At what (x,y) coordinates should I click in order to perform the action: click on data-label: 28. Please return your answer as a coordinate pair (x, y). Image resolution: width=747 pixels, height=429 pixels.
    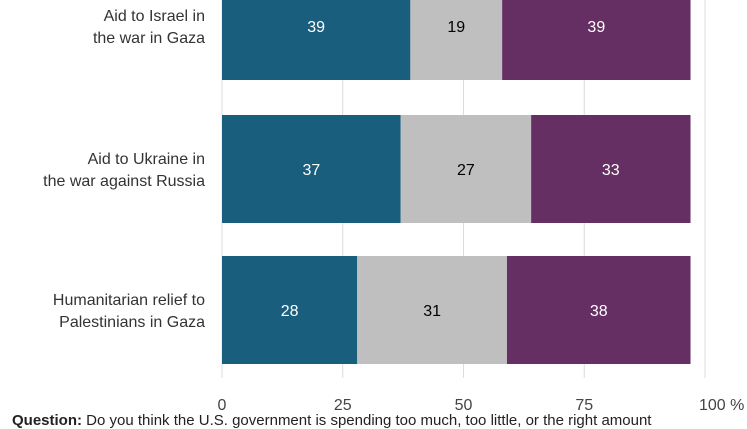
    Looking at the image, I should click on (290, 311).